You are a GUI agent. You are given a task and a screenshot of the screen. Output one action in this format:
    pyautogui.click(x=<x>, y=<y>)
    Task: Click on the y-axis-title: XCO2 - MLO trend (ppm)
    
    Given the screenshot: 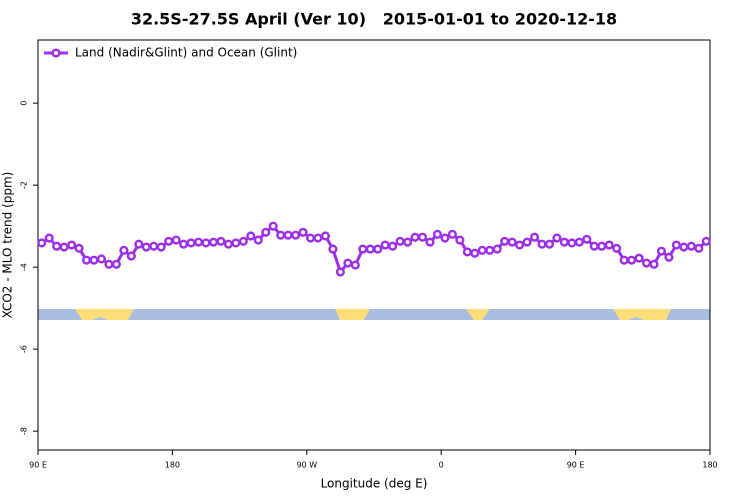 What is the action you would take?
    pyautogui.click(x=8, y=245)
    